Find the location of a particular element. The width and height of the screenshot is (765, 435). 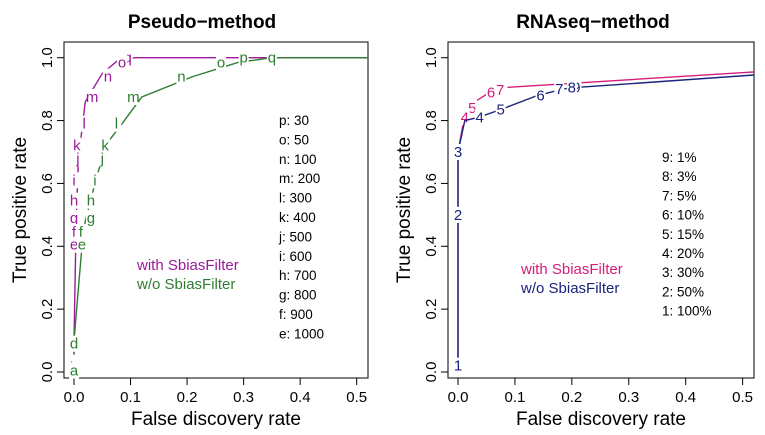

y-tick-label: 0.6 is located at coordinates (431, 183).